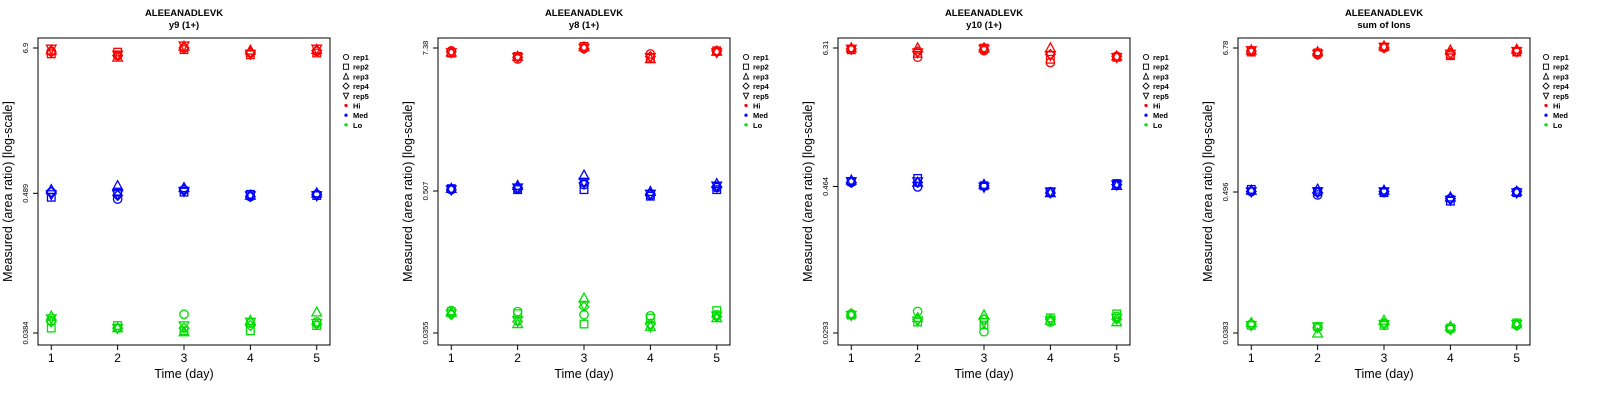  I want to click on chart-subtitle: y9 (1+), so click(184, 25).